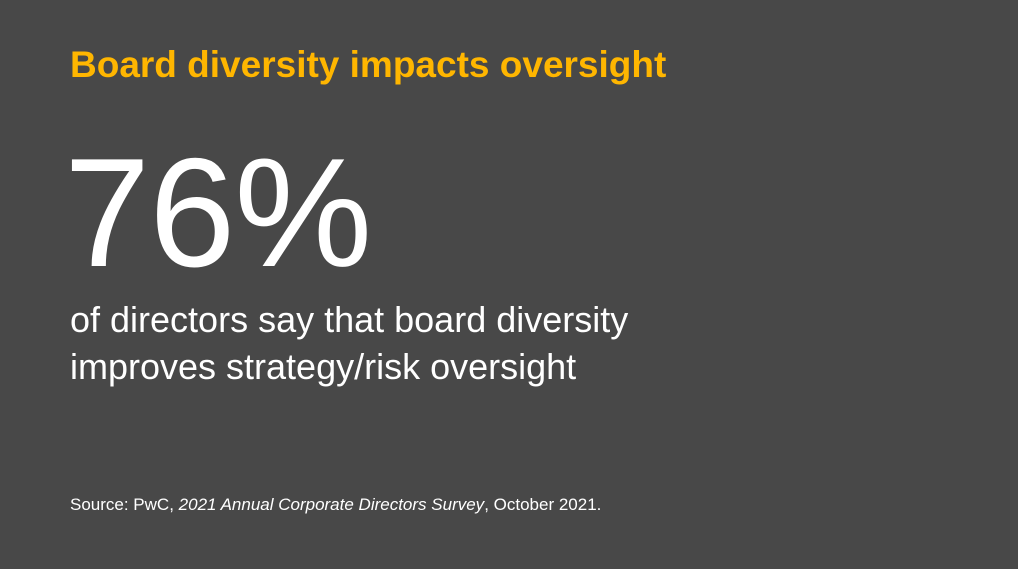 This screenshot has width=1018, height=569. What do you see at coordinates (218, 212) in the screenshot?
I see `stat-value: 76%` at bounding box center [218, 212].